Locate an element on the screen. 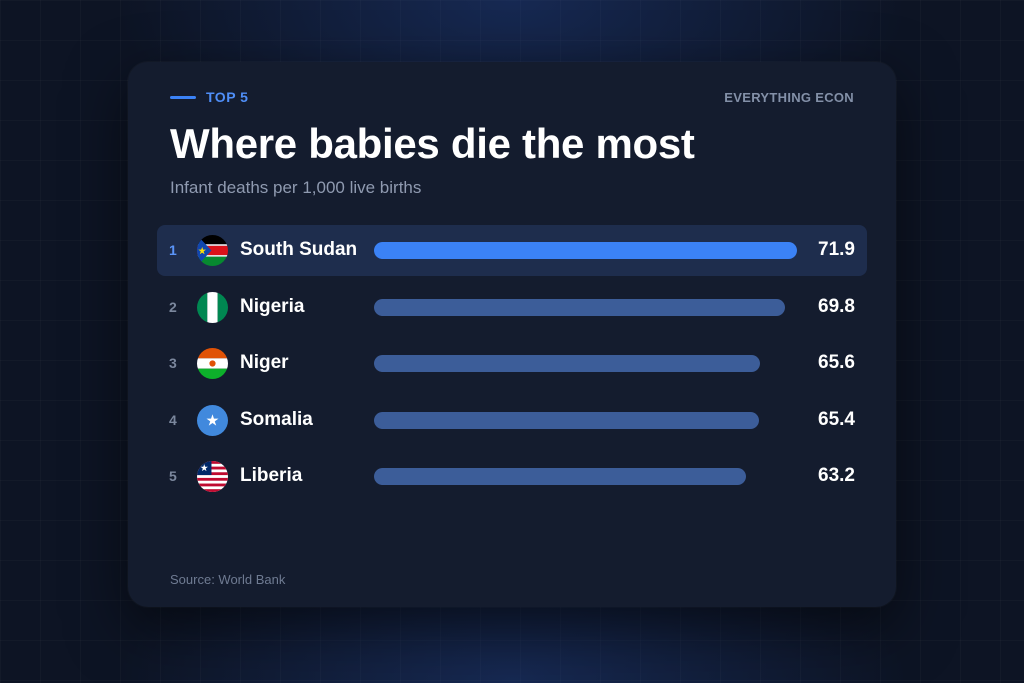 The width and height of the screenshot is (1024, 683). brand-label: EVERYTHING ECON is located at coordinates (789, 97).